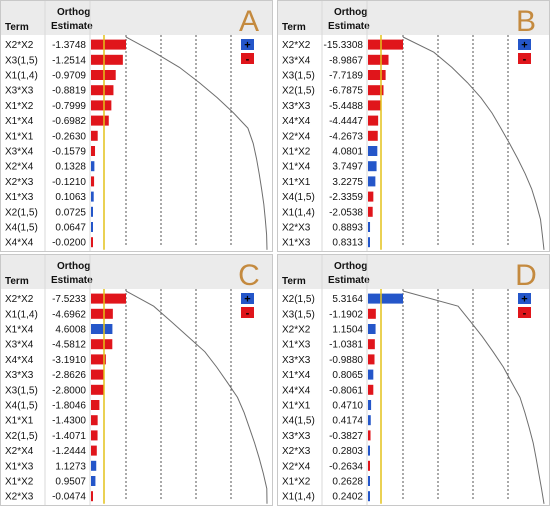 Image resolution: width=550 pixels, height=506 pixels. What do you see at coordinates (346, 91) in the screenshot?
I see `estimate-value: -6.7875` at bounding box center [346, 91].